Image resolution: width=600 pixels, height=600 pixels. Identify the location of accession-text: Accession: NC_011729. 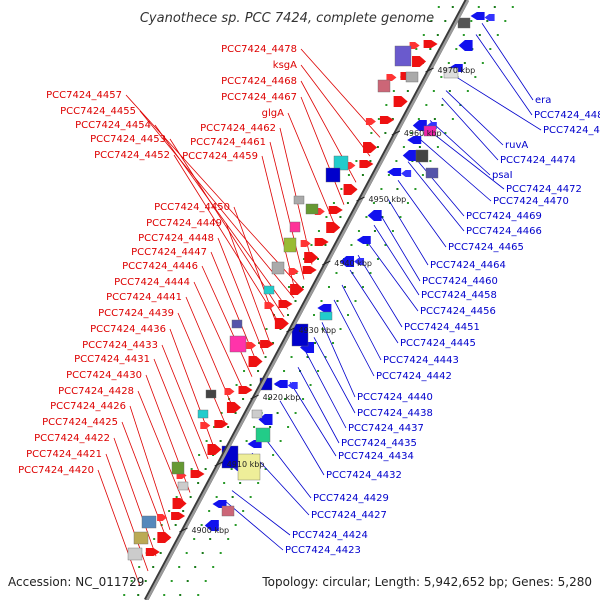
(76, 582).